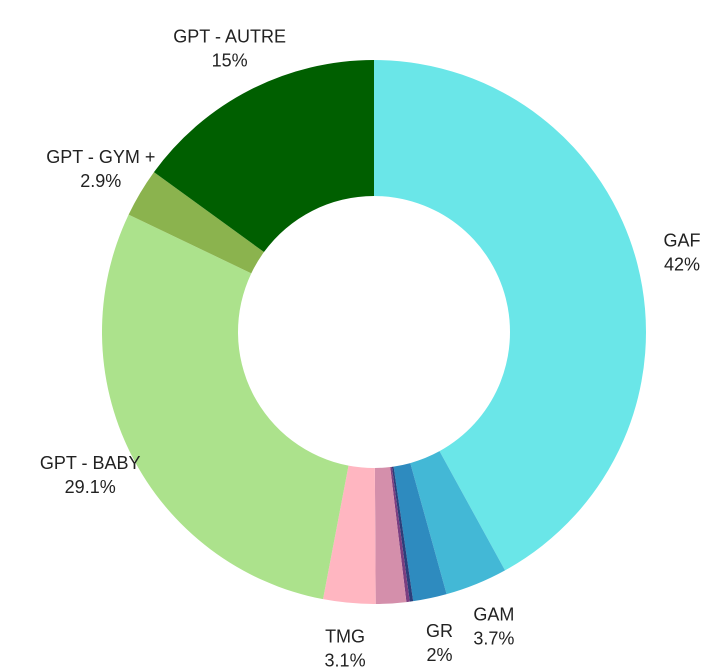 The width and height of the screenshot is (703, 668). Describe the element at coordinates (345, 659) in the screenshot. I see `slice-value: 3.1%` at that location.